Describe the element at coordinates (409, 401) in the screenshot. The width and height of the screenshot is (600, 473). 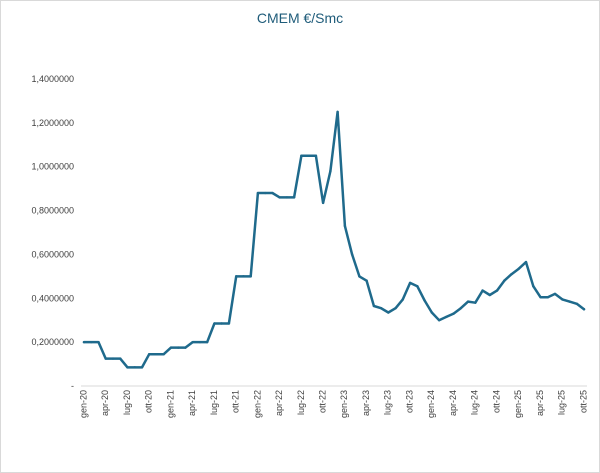
I see `x-tick-label: ott-23` at that location.